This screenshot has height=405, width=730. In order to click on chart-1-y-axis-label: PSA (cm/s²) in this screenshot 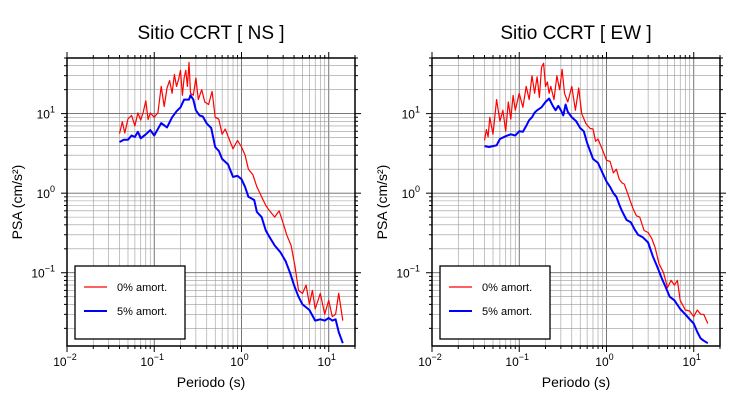, I will do `click(17, 202)`.